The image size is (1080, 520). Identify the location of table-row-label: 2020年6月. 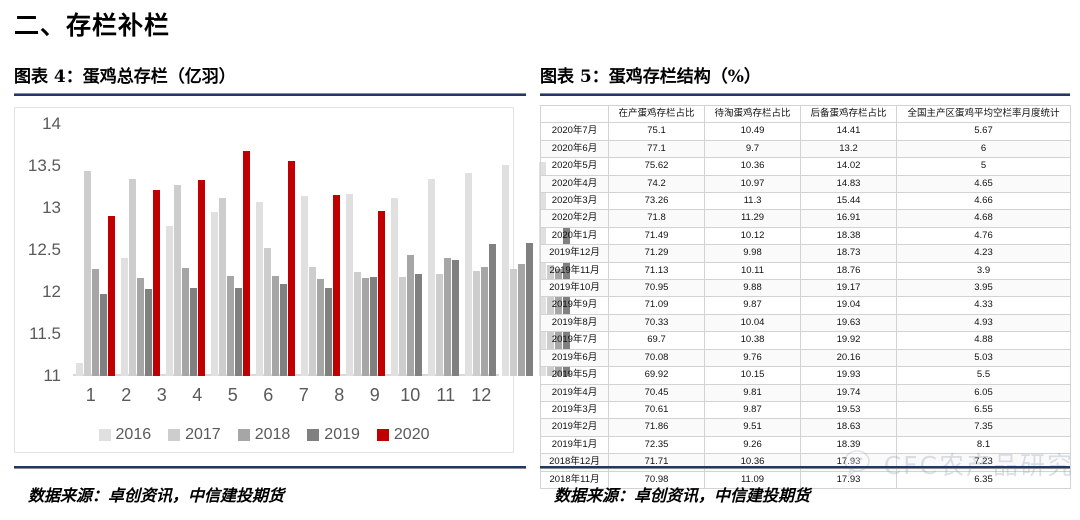
(574, 149).